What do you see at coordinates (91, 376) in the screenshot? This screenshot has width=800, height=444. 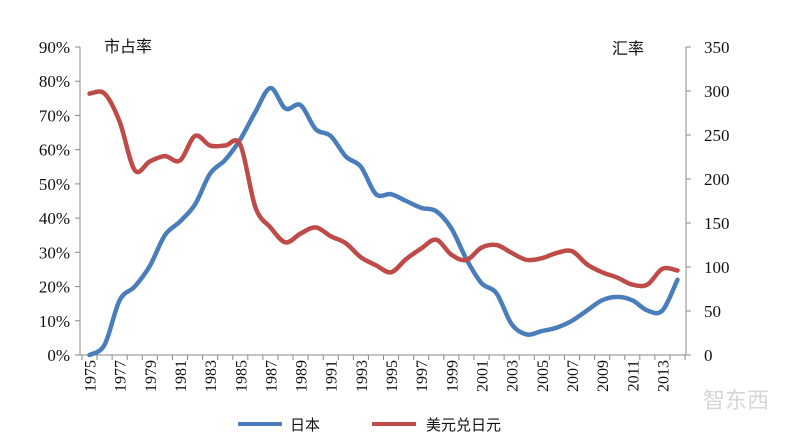 I see `x-tick-label: 1975` at bounding box center [91, 376].